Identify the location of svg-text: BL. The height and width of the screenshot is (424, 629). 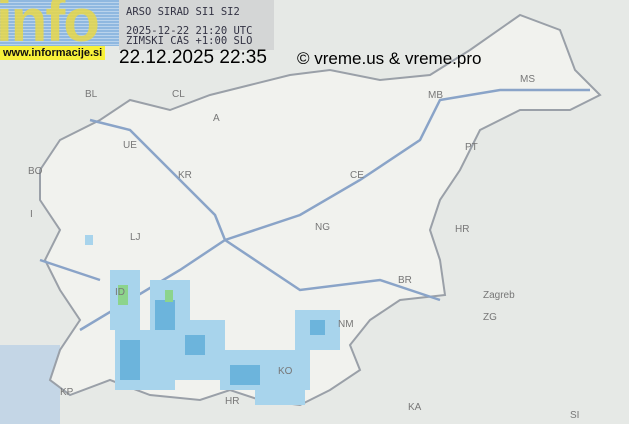
(91, 94).